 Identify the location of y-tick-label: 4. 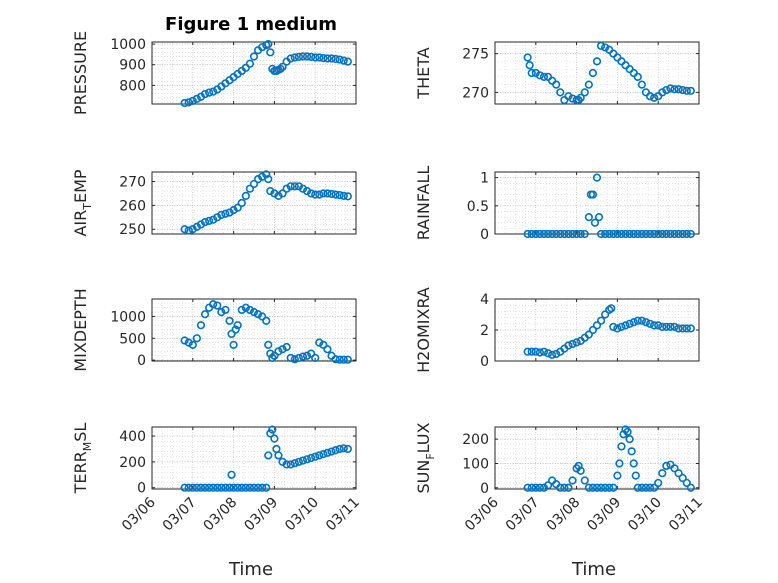
(484, 300).